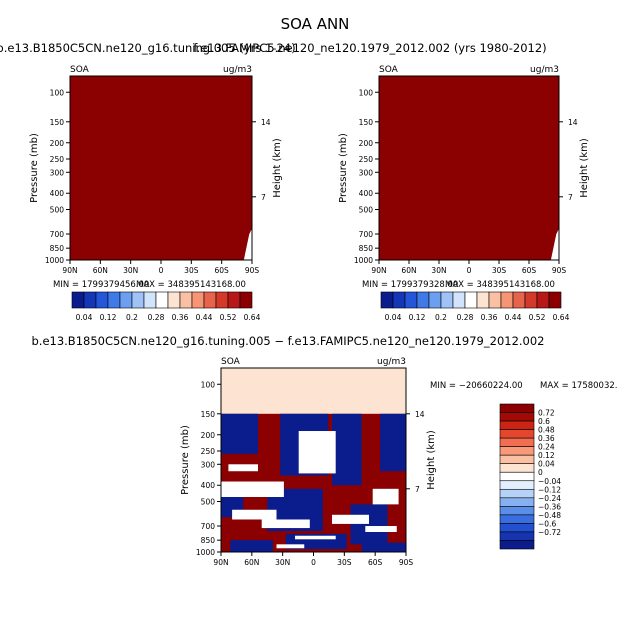  What do you see at coordinates (475, 306) in the screenshot?
I see `colorbar-2: 0.04 0.12 0.2 0.28 0.36 0.44 0.52 0.64` at bounding box center [475, 306].